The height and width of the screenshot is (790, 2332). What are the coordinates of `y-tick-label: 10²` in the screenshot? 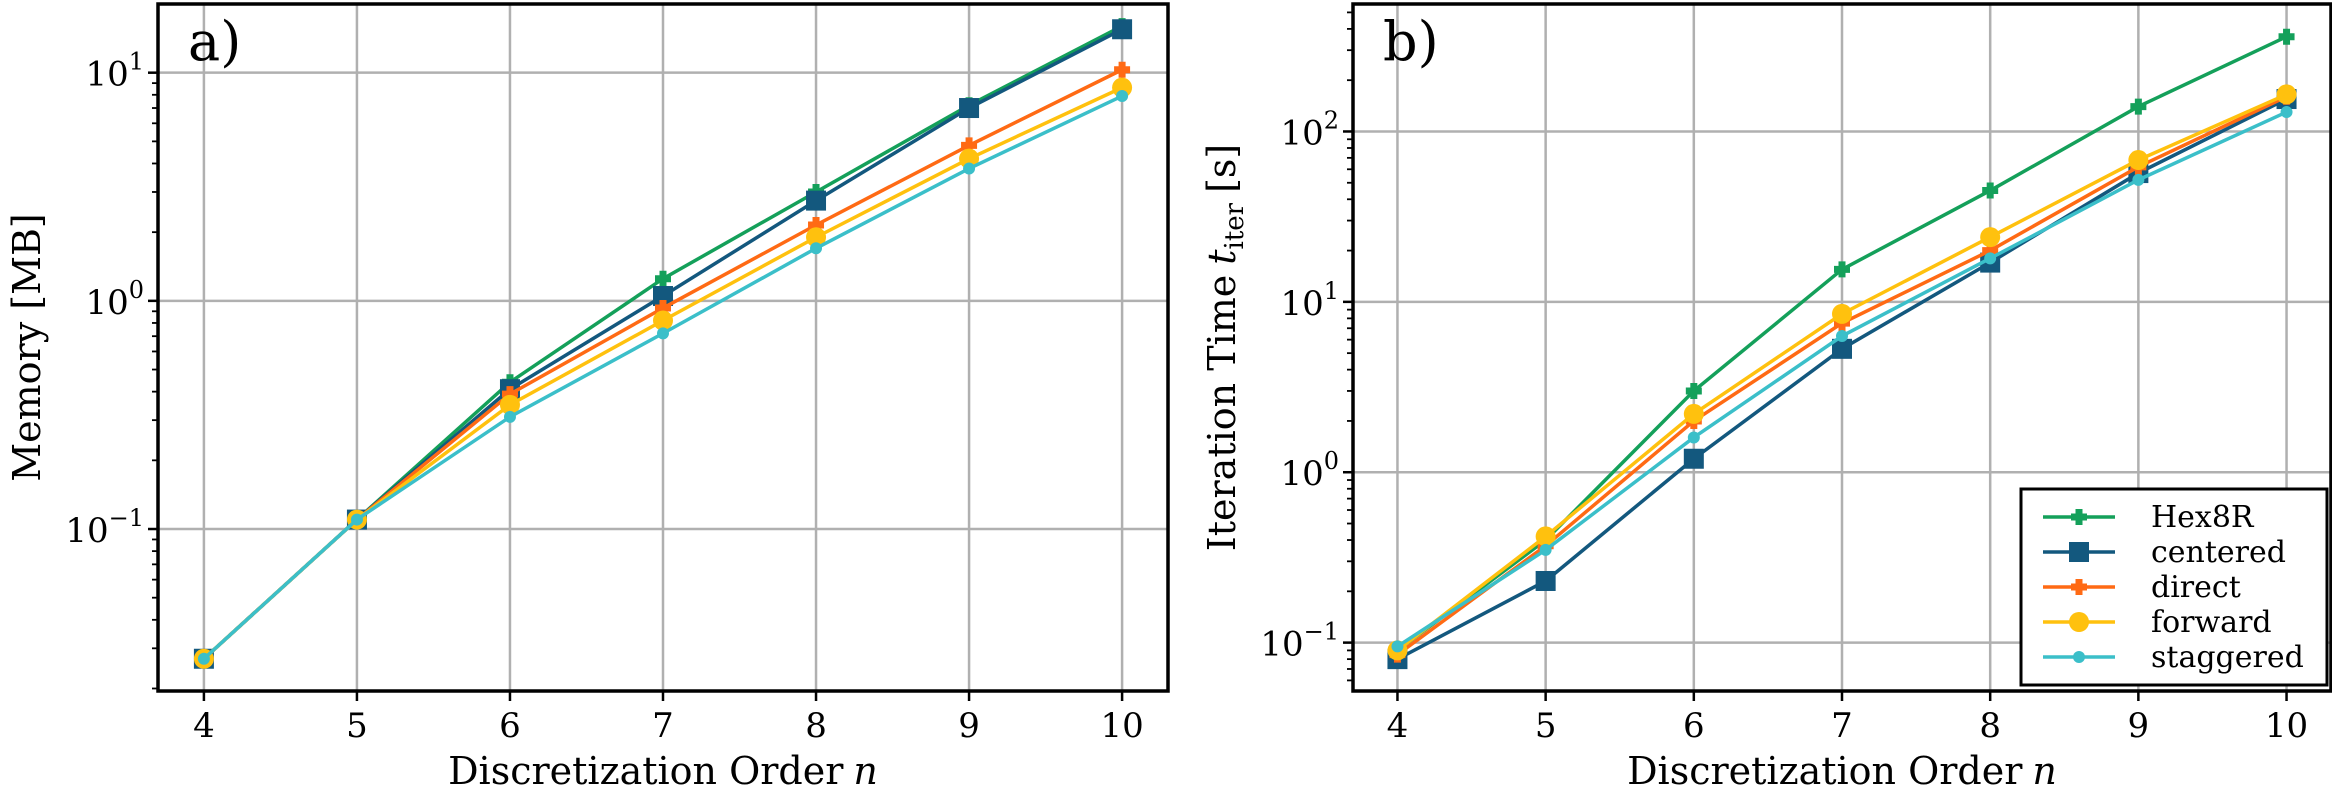 It's located at (1309, 129).